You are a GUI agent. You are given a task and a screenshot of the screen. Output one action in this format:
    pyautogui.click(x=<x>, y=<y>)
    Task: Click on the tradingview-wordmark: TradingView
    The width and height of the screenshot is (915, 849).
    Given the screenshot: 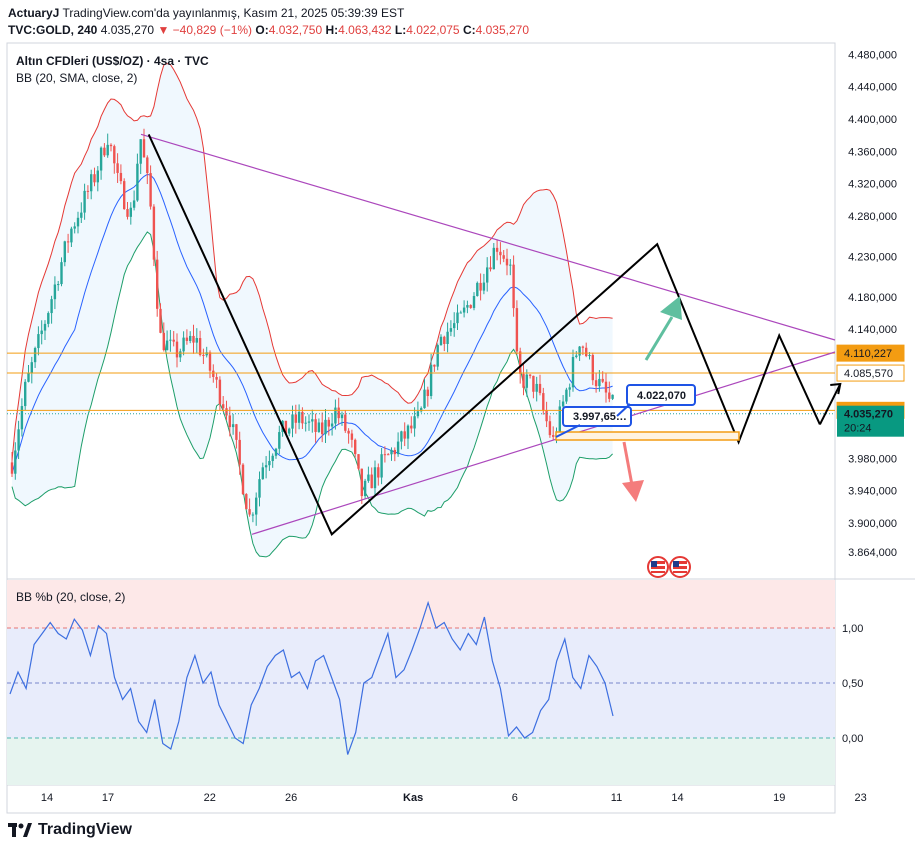 What is the action you would take?
    pyautogui.click(x=85, y=829)
    